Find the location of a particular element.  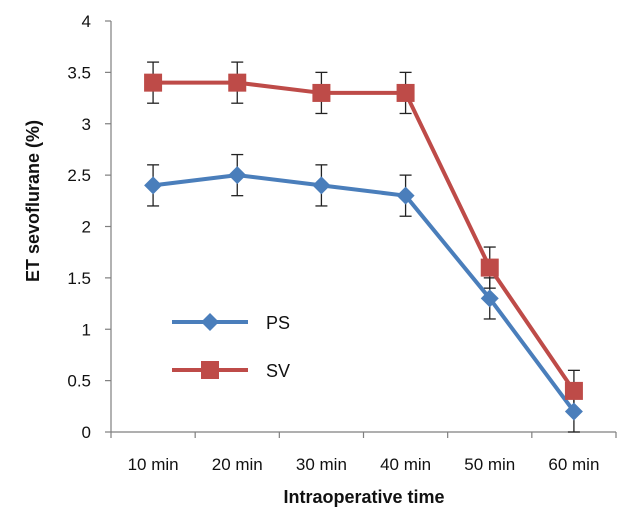

y-tick-label: 1 is located at coordinates (86, 329).